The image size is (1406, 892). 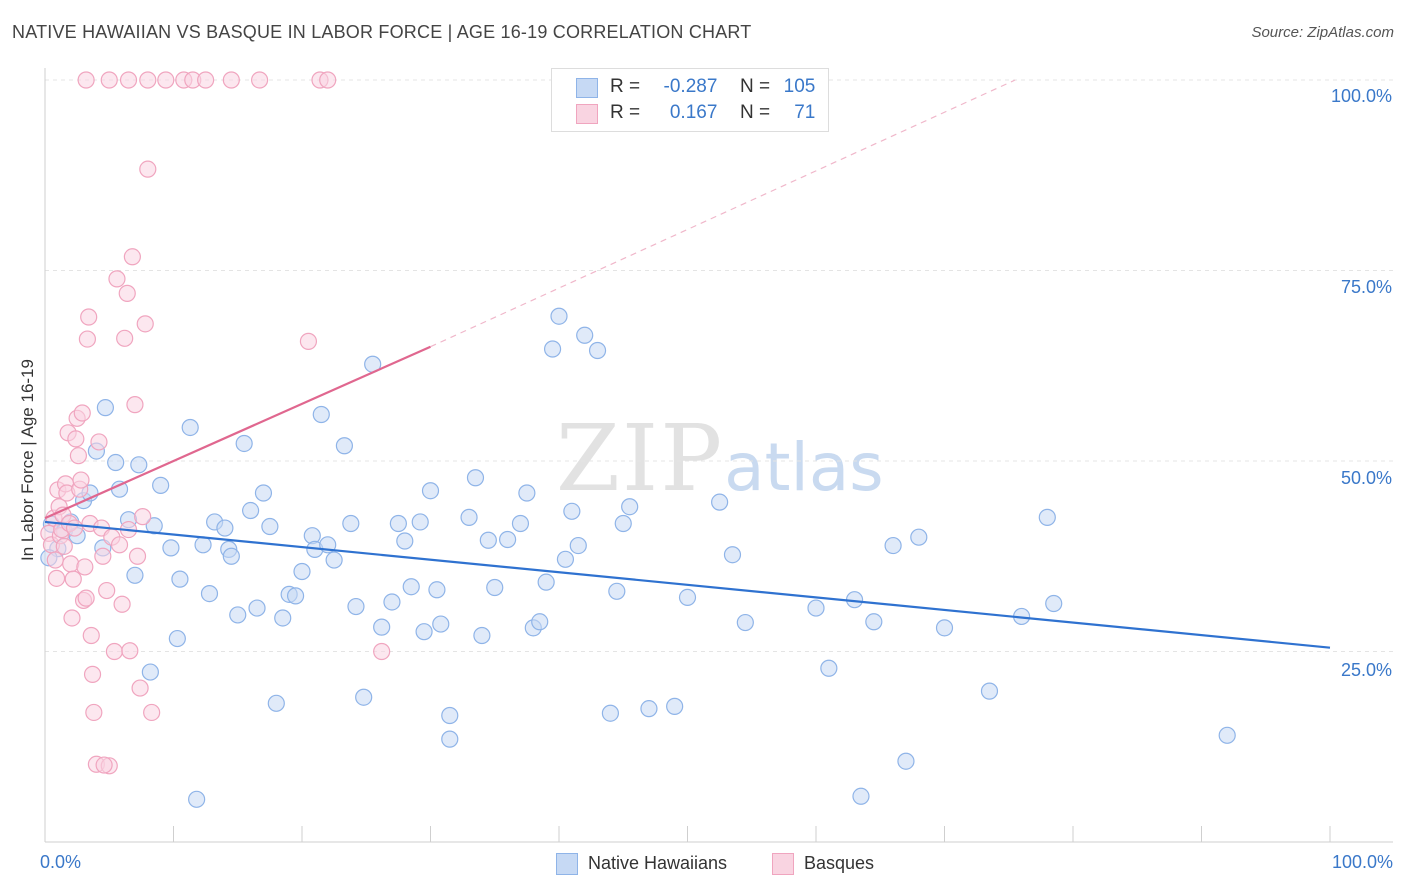 I want to click on legend-text: R = 0.167 N = 71, so click(x=713, y=112).